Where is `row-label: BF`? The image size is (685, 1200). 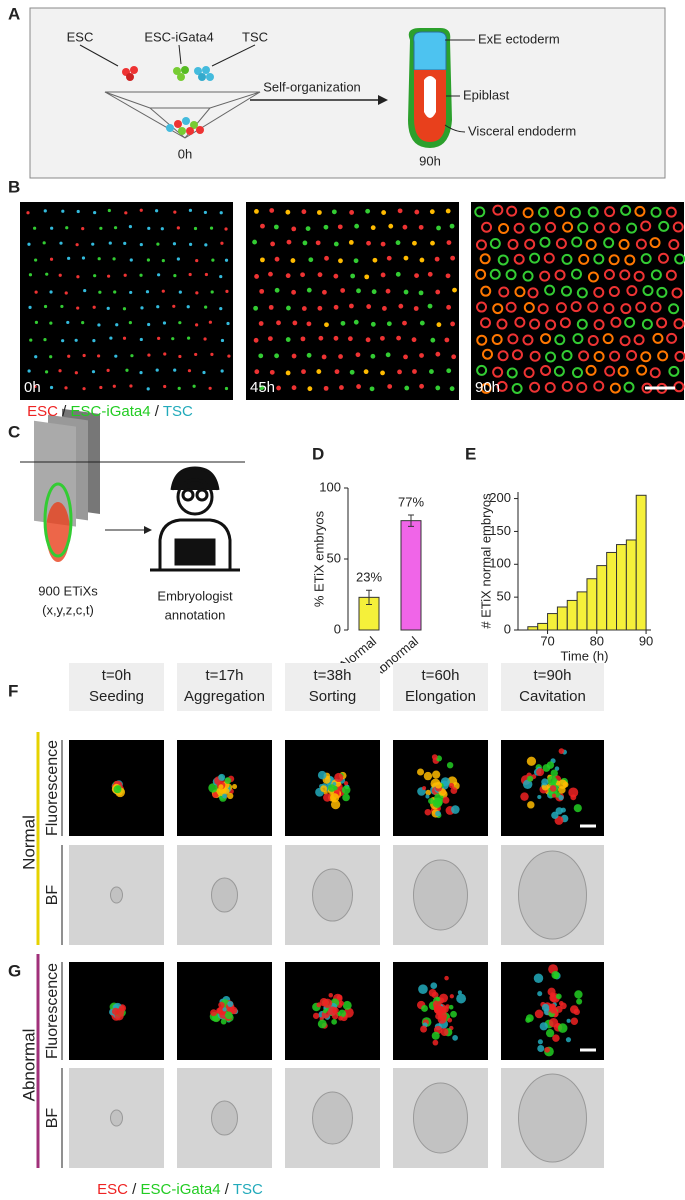 row-label: BF is located at coordinates (52, 1118).